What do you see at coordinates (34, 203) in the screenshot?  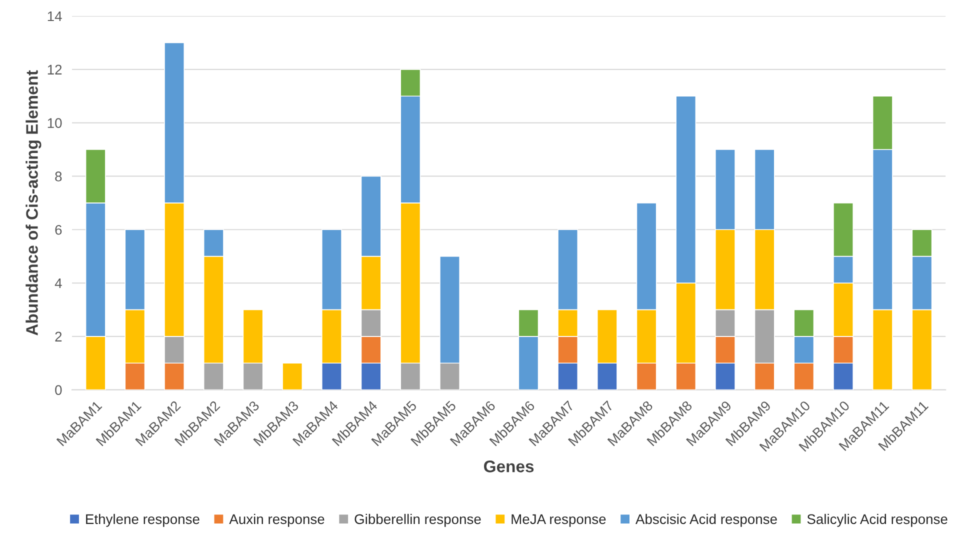 I see `y-axis-title: Abundance of Cis-acting Element` at bounding box center [34, 203].